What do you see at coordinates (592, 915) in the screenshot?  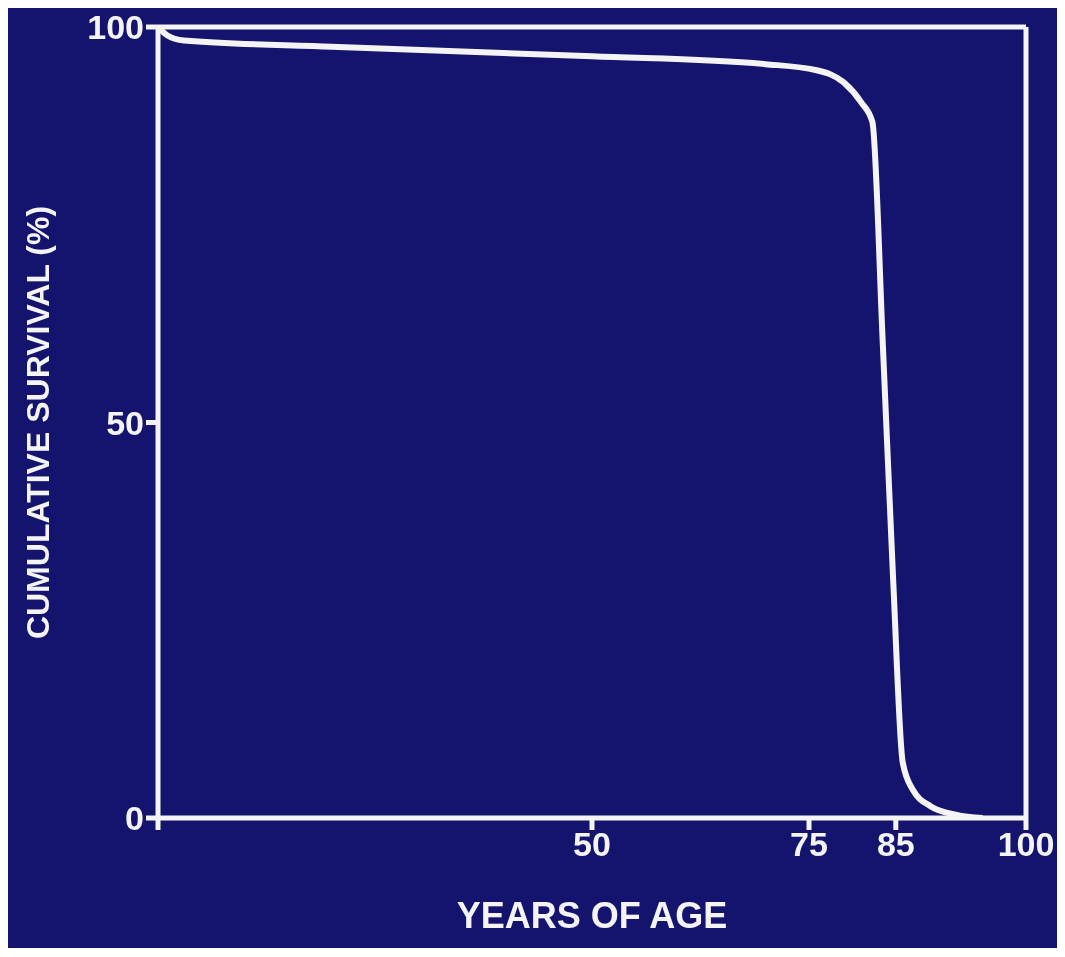 I see `x-axis-title: YEARS OF AGE` at bounding box center [592, 915].